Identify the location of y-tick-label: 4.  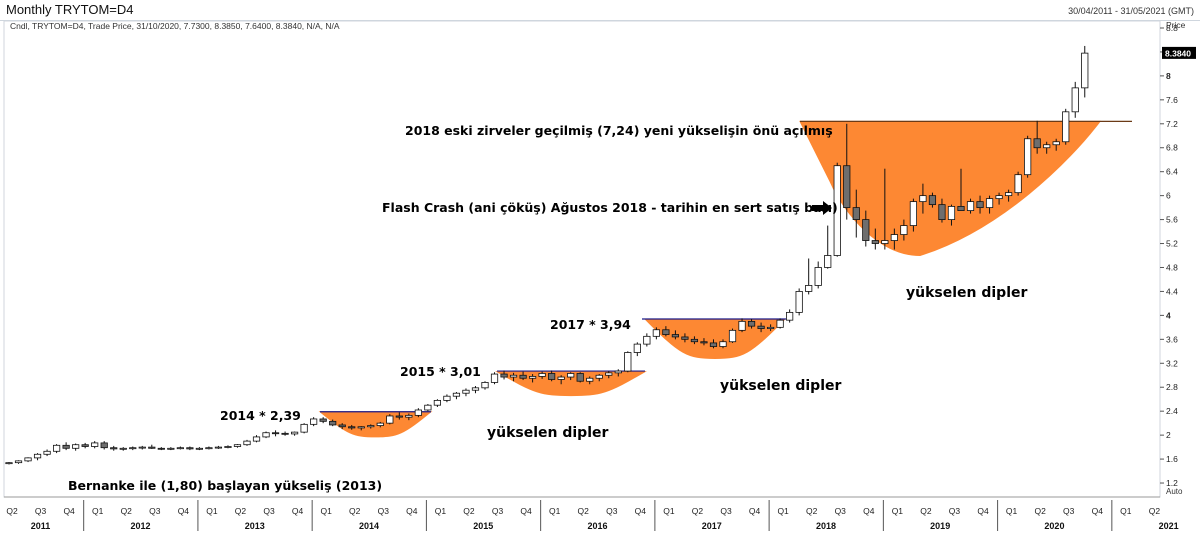
(1168, 315).